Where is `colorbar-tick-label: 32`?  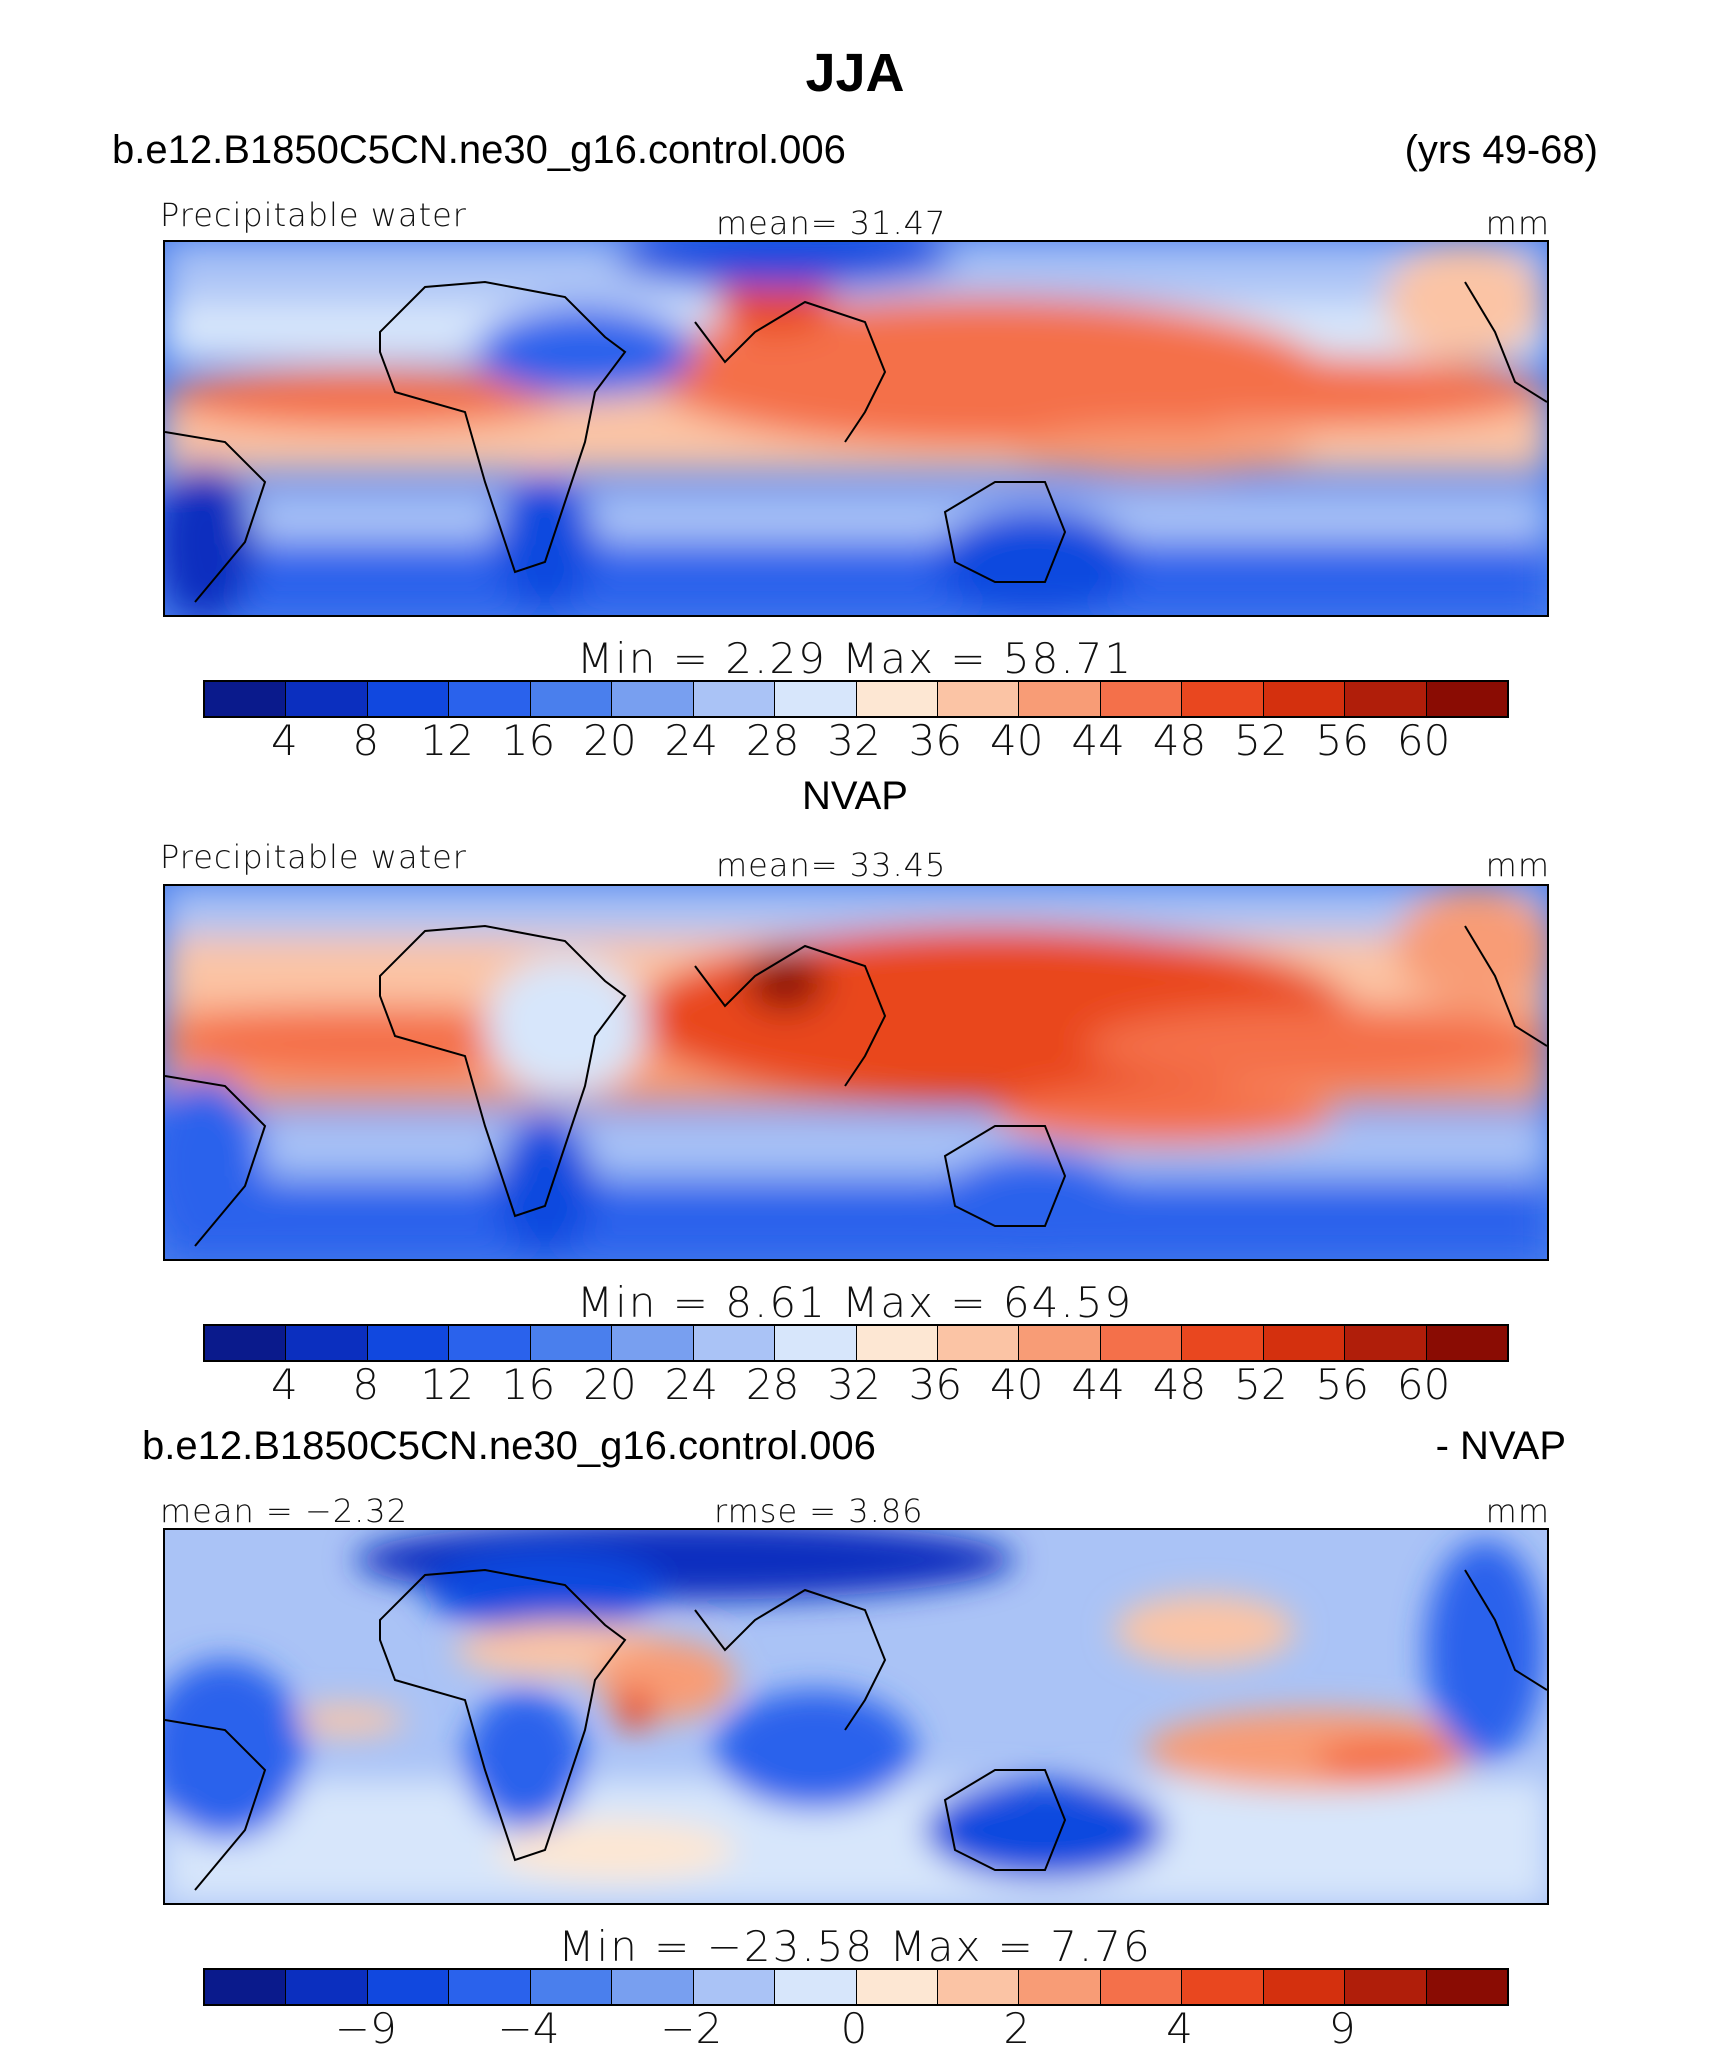
colorbar-tick-label: 32 is located at coordinates (854, 1384).